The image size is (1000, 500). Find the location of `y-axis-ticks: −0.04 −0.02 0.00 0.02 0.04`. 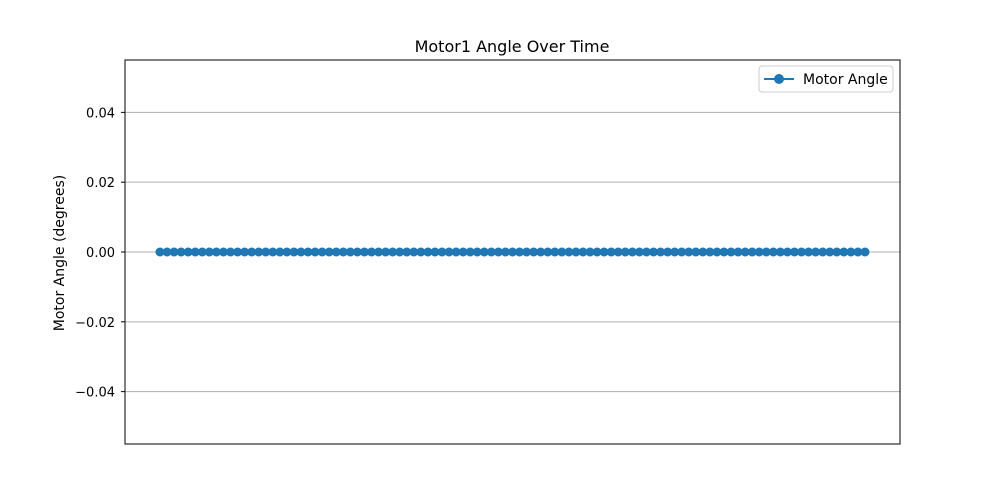

y-axis-ticks: −0.04 −0.02 0.00 0.02 0.04 is located at coordinates (100, 253).